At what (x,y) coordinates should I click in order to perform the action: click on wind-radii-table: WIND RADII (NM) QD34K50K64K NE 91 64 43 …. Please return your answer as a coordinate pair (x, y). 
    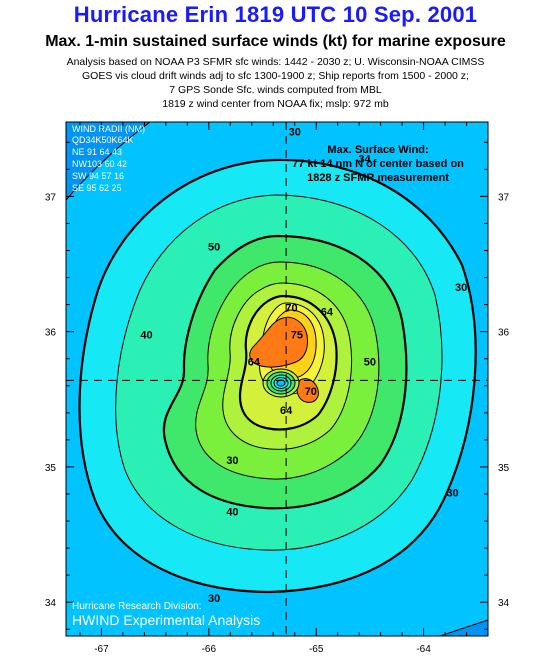
    Looking at the image, I should click on (108, 158).